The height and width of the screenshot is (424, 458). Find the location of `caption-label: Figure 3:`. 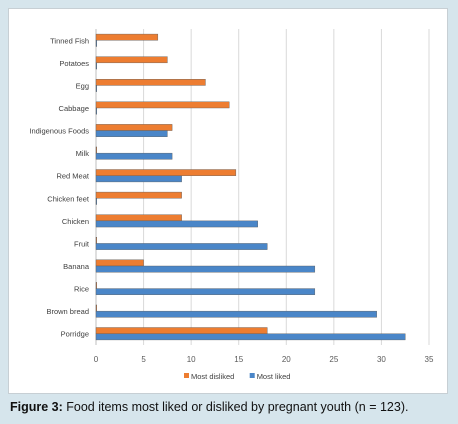

caption-label: Figure 3: is located at coordinates (36, 407).